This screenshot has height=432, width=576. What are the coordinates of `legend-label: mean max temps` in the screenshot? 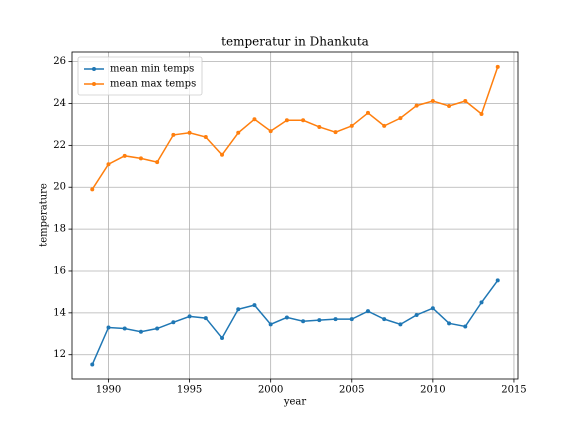 It's located at (153, 84).